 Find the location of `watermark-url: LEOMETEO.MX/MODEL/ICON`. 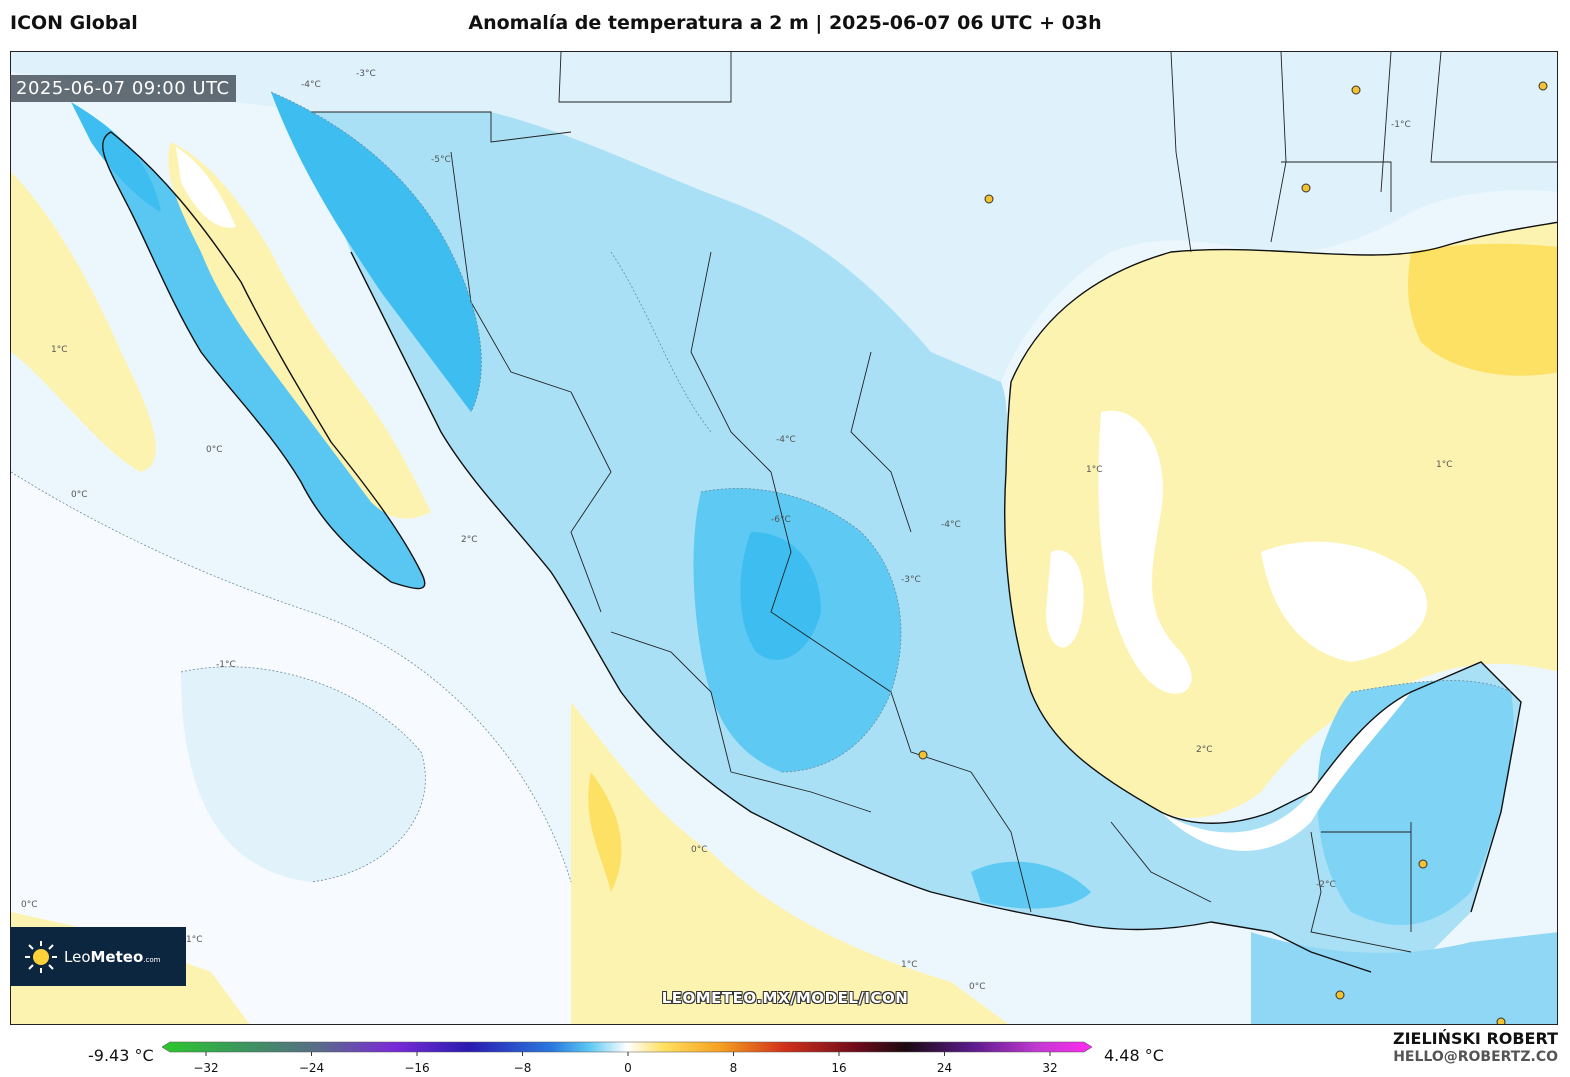

watermark-url: LEOMETEO.MX/MODEL/ICON is located at coordinates (785, 998).